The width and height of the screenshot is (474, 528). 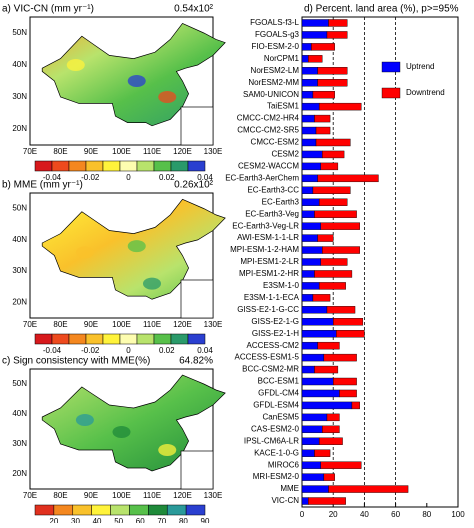 I want to click on colorbar-label: 0, so click(x=128, y=350).